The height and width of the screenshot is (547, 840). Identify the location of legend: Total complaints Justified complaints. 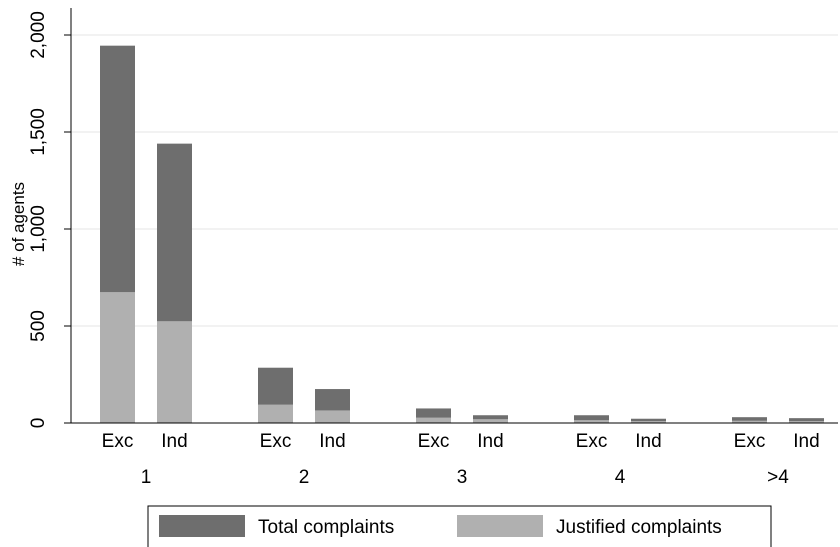
(459, 526).